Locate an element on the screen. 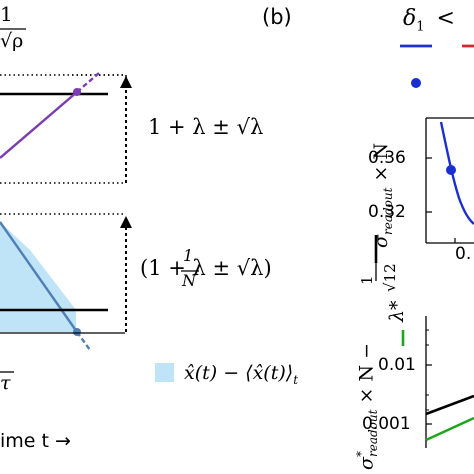 Image resolution: width=474 pixels, height=474 pixels. lower-crossing-dot is located at coordinates (77, 332).